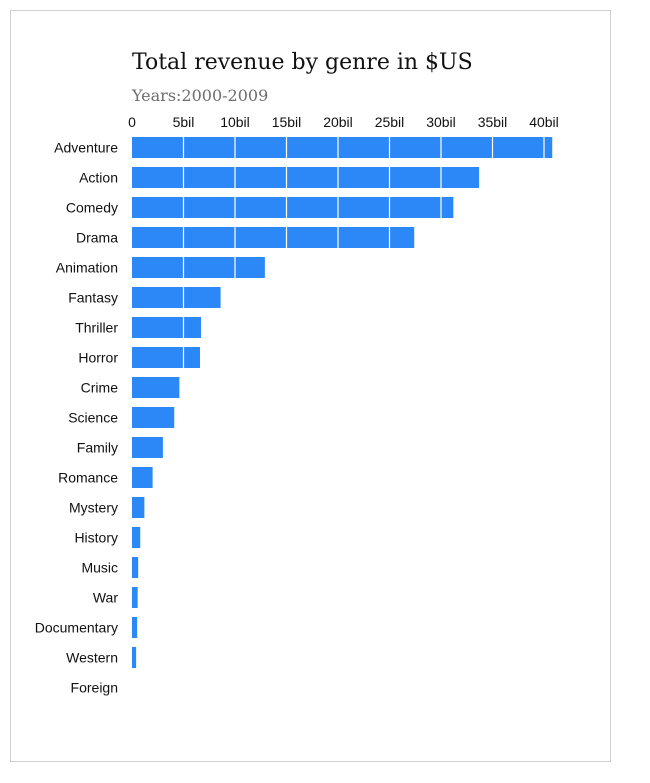 This screenshot has width=650, height=783. What do you see at coordinates (200, 95) in the screenshot?
I see `chart-subtitle: Years:2000-2009` at bounding box center [200, 95].